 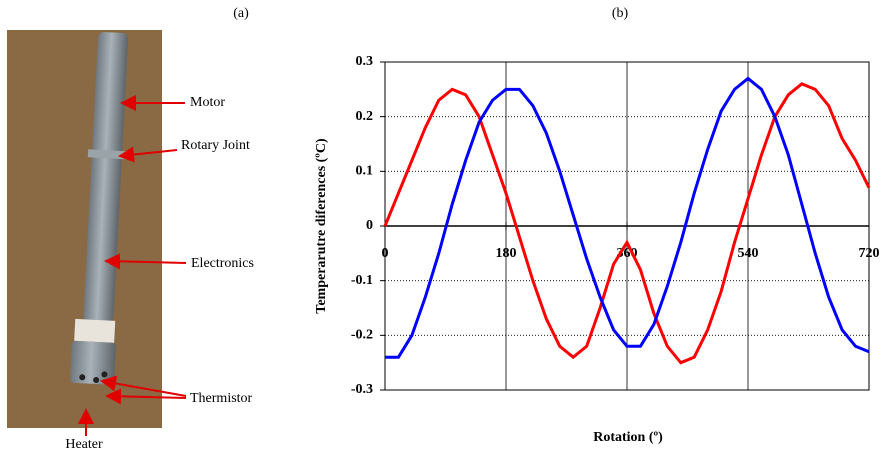 What do you see at coordinates (620, 13) in the screenshot?
I see `panel-label: (b)` at bounding box center [620, 13].